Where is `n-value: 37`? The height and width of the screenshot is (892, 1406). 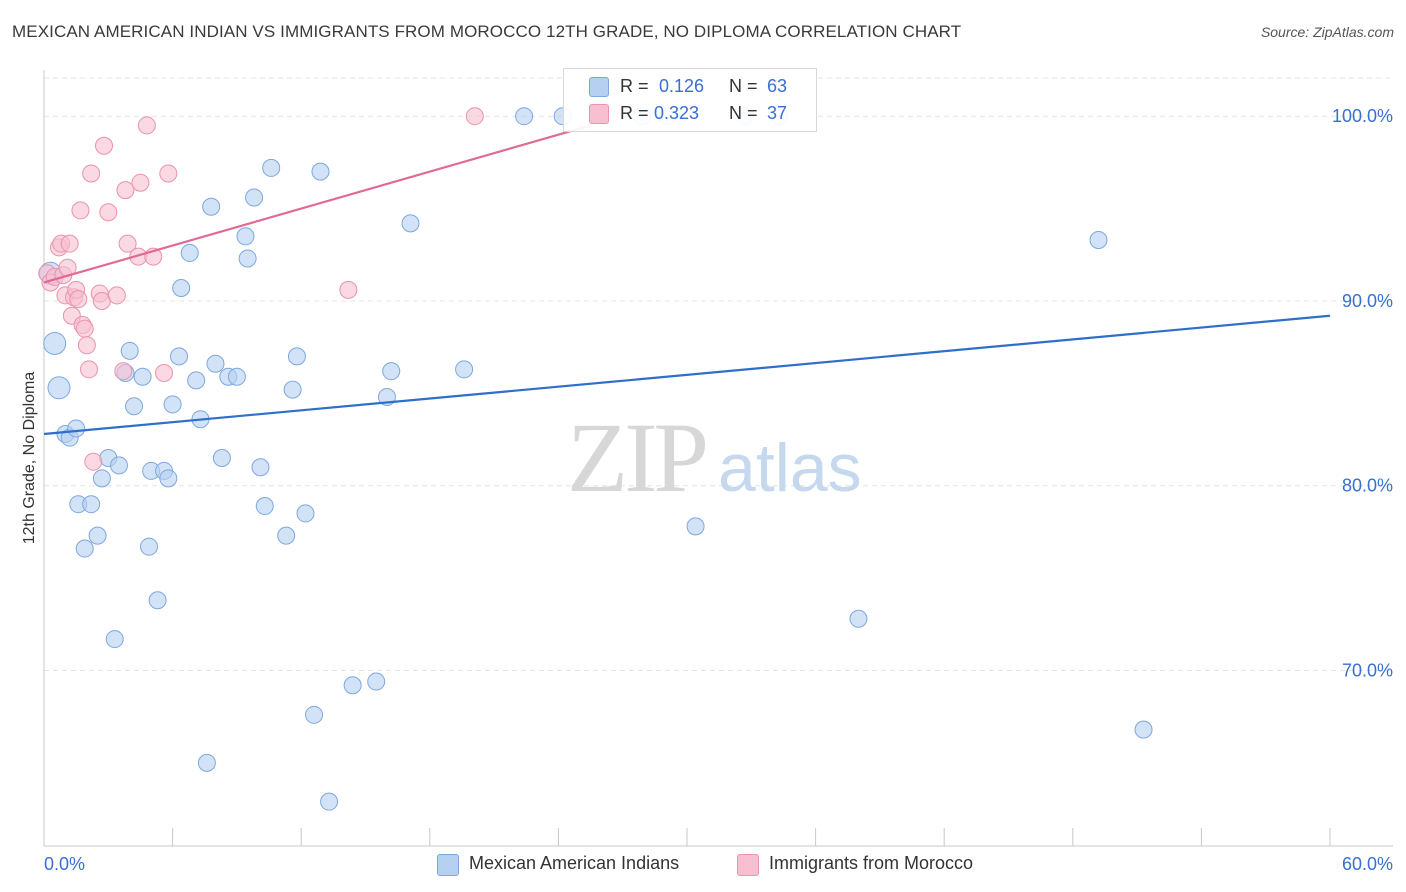
n-value: 37 is located at coordinates (777, 113).